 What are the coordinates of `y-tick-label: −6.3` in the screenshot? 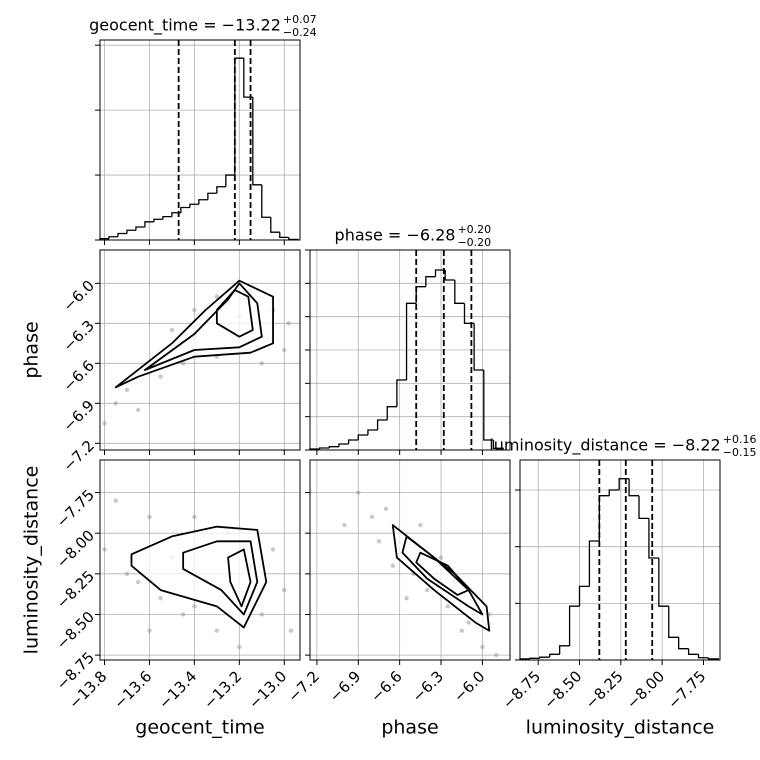 It's located at (79, 336).